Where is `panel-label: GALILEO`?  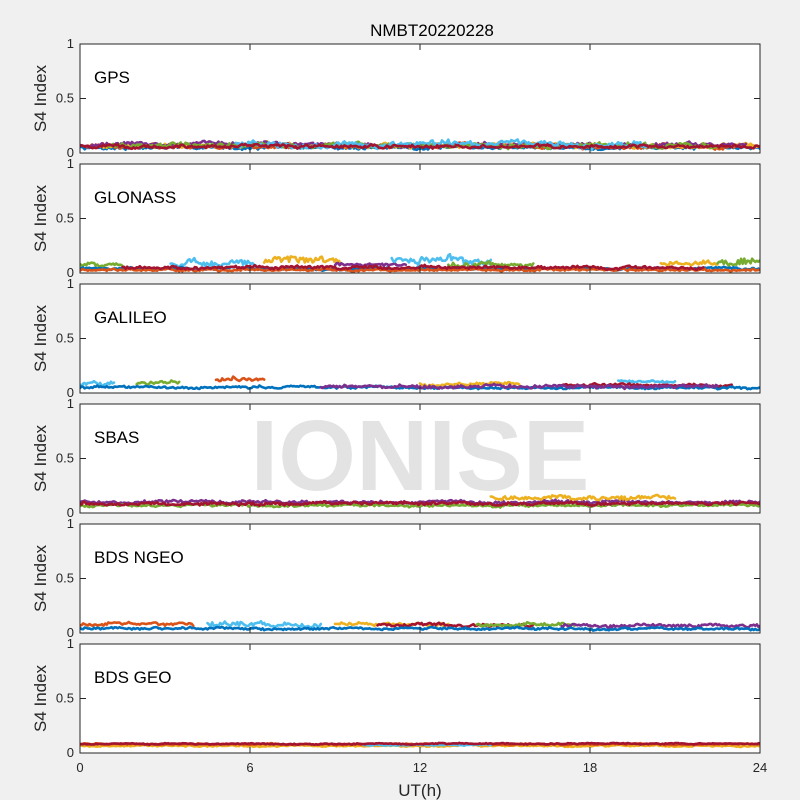
panel-label: GALILEO is located at coordinates (130, 317).